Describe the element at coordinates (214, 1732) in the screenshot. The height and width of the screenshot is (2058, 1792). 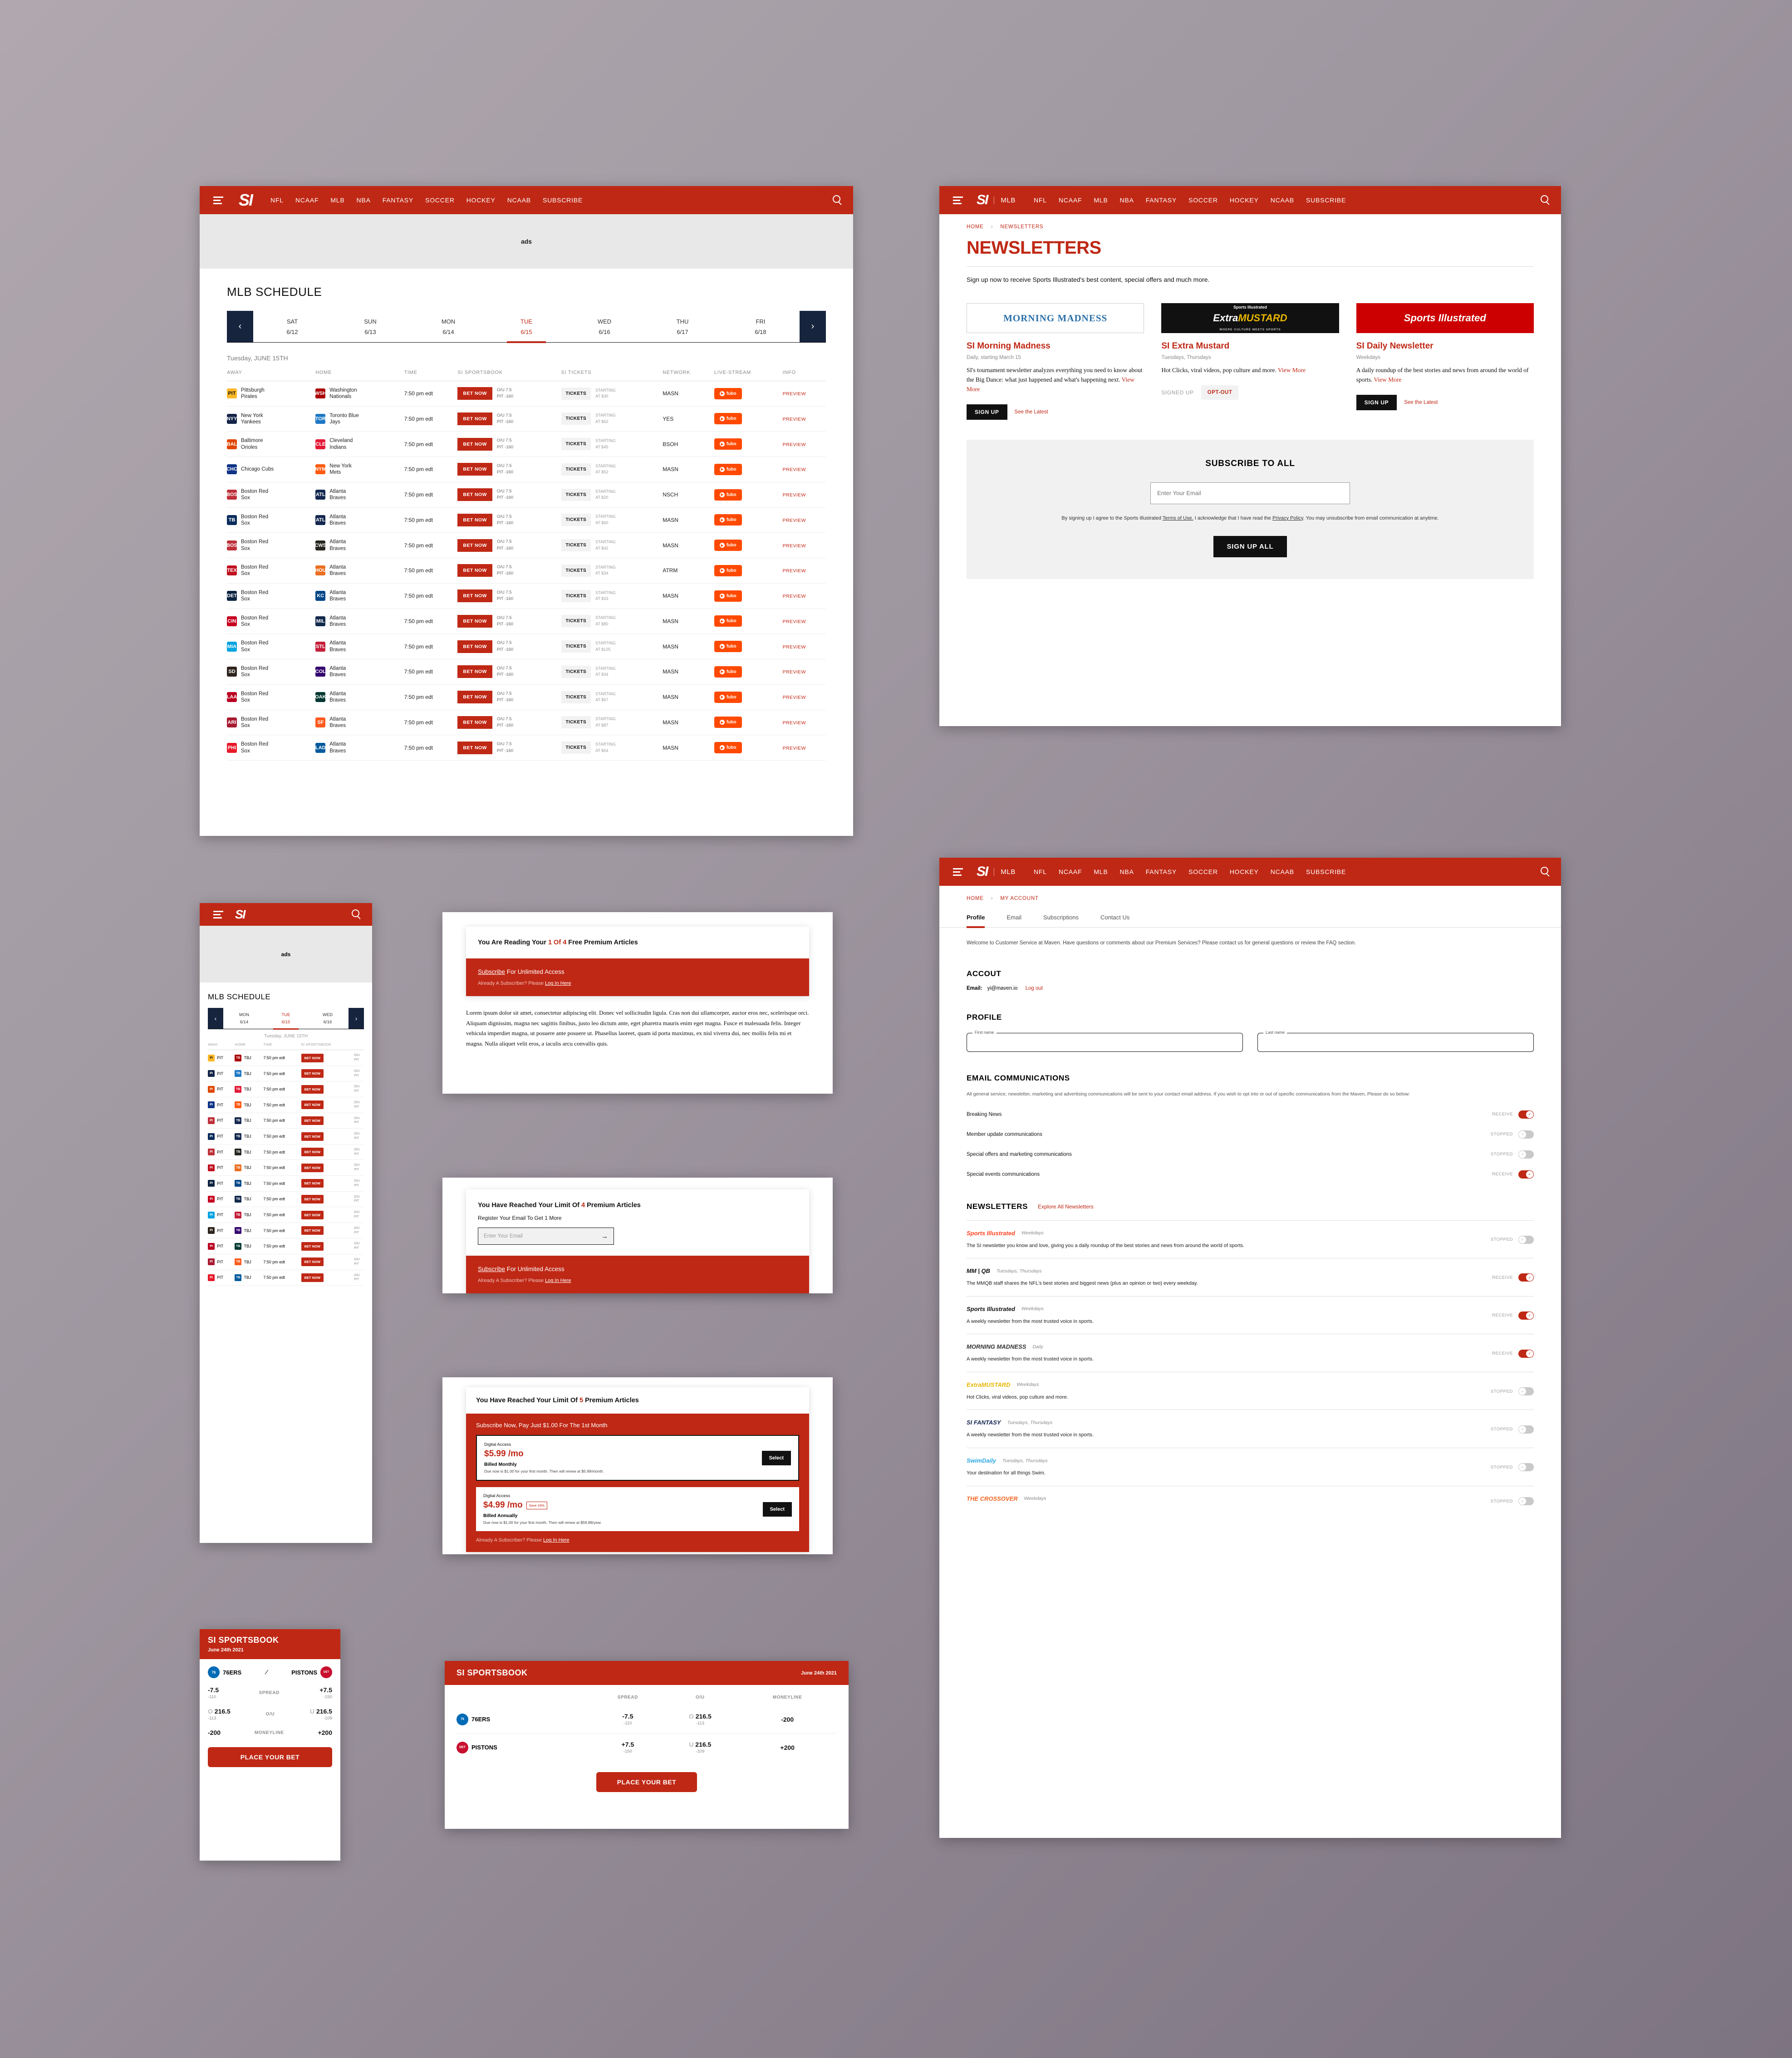
I see `away-moneyline: -200` at that location.